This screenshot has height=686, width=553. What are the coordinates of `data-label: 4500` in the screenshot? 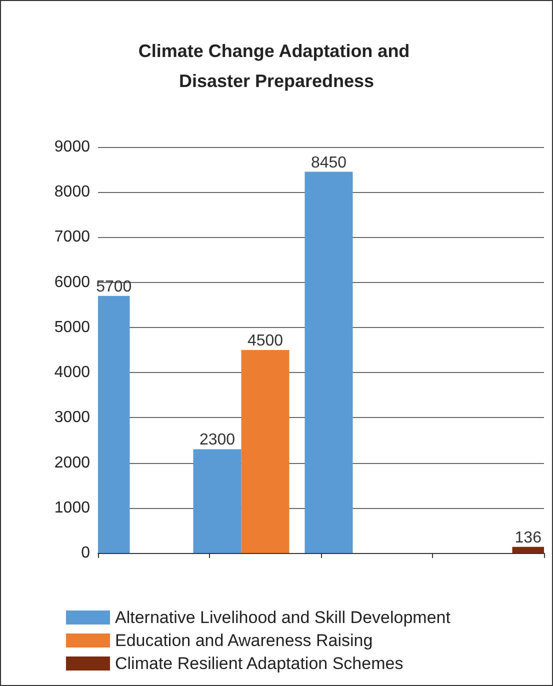 It's located at (265, 341).